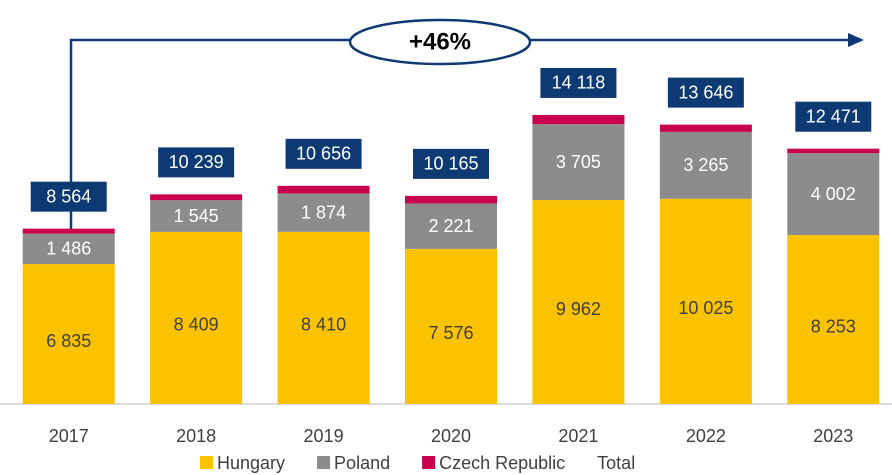 The width and height of the screenshot is (892, 475). I want to click on segment-label: 8 410, so click(323, 325).